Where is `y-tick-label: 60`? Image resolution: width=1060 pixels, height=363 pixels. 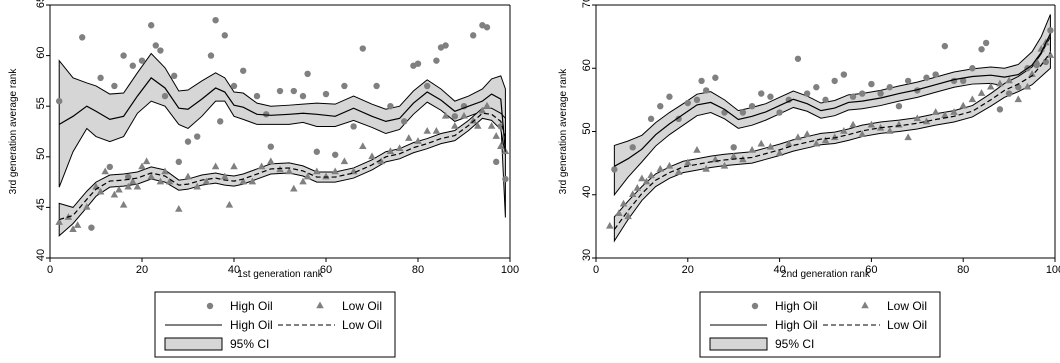
y-tick-label: 60 is located at coordinates (587, 65).